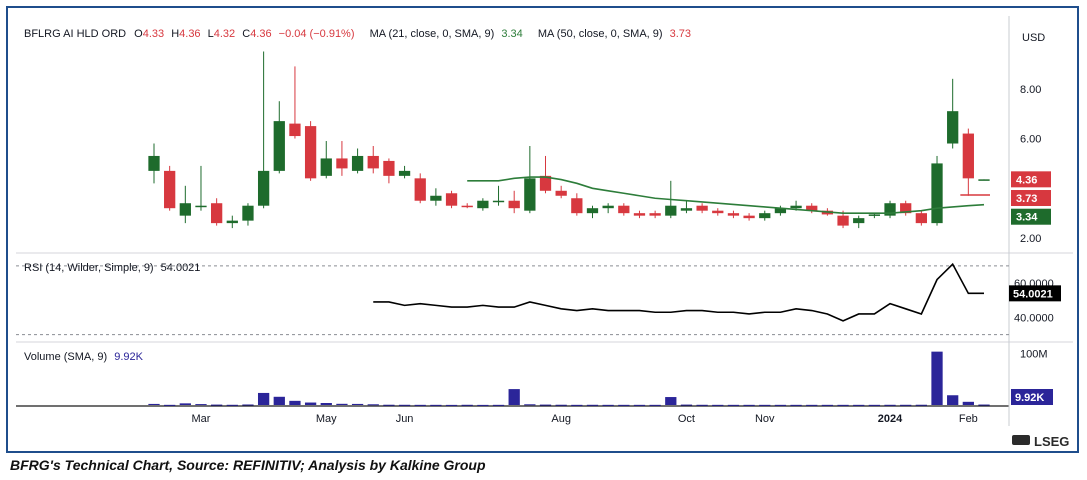 Image resolution: width=1087 pixels, height=480 pixels. I want to click on high-label: H, so click(175, 34).